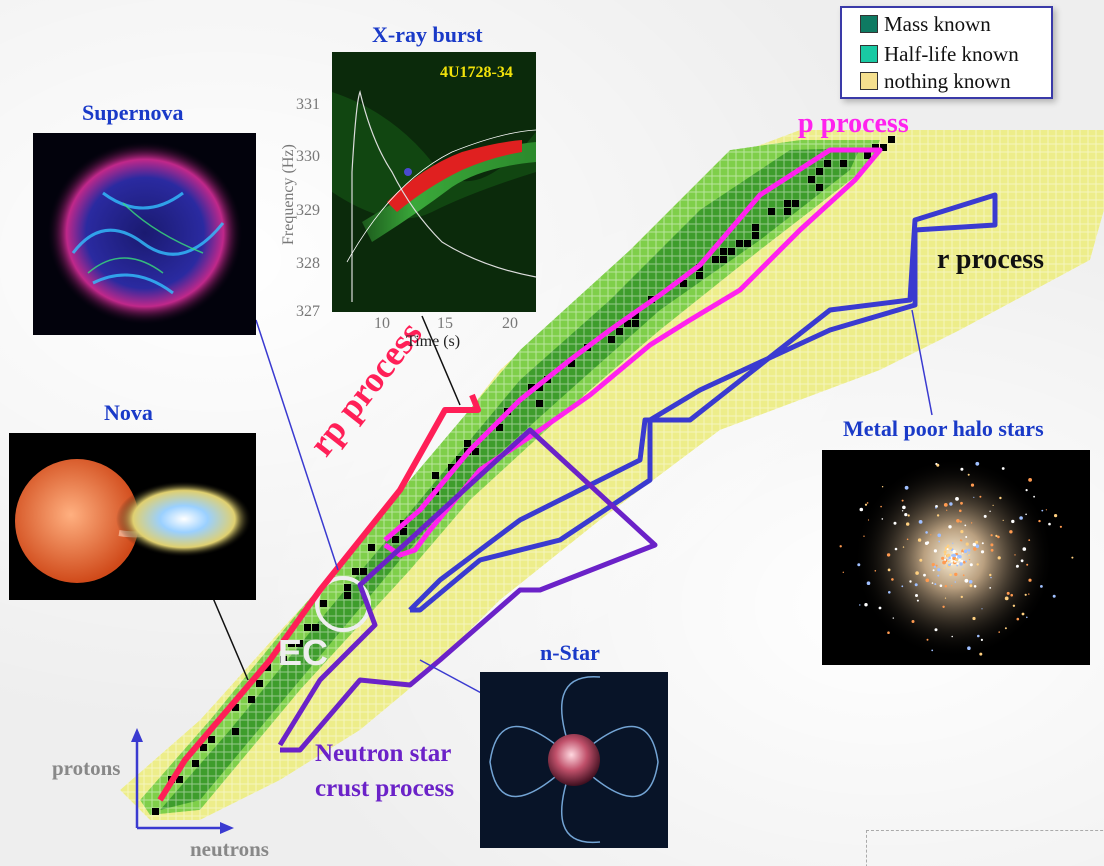 Image resolution: width=1104 pixels, height=866 pixels. Describe the element at coordinates (308, 311) in the screenshot. I see `xray-ytick-327: 327` at that location.